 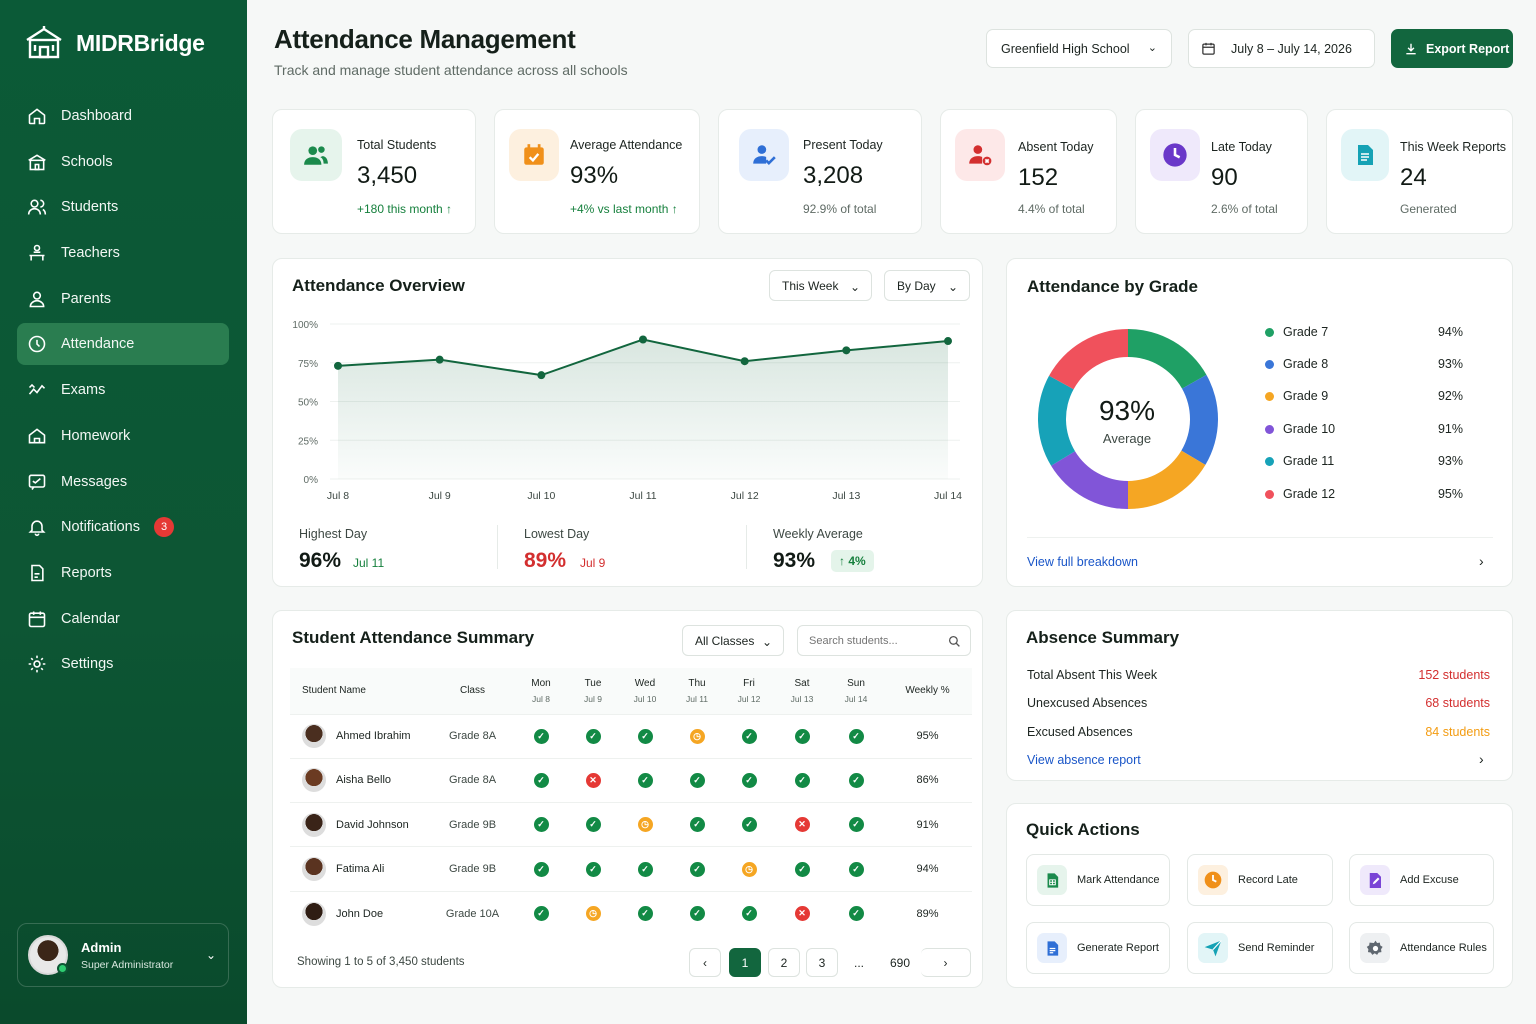 I want to click on pagination-page-3: 3, so click(x=822, y=962).